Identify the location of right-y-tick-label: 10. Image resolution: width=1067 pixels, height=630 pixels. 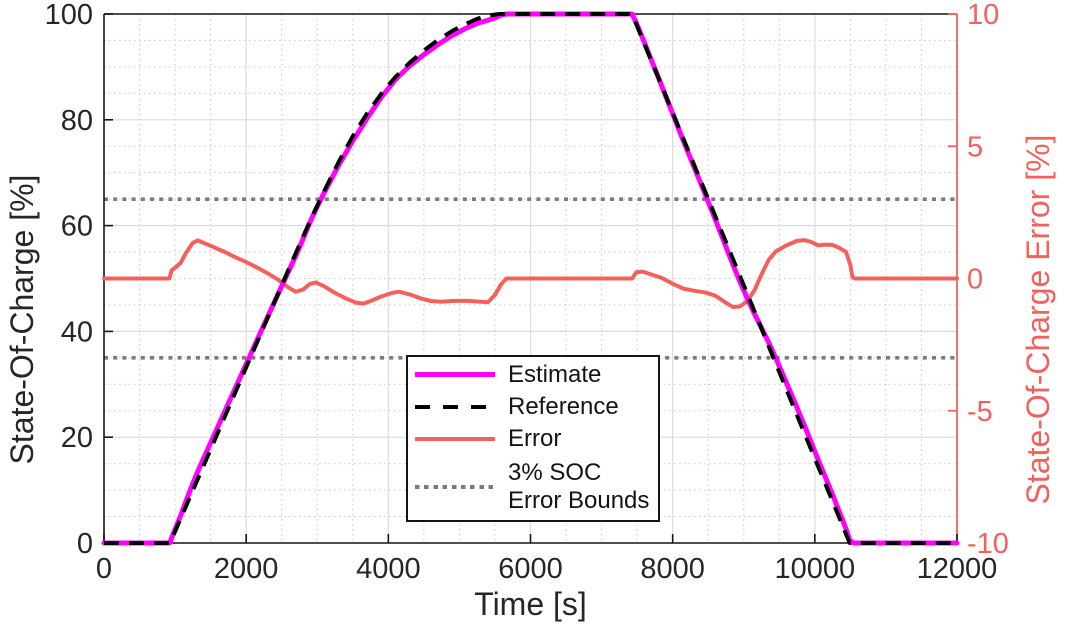
(983, 15).